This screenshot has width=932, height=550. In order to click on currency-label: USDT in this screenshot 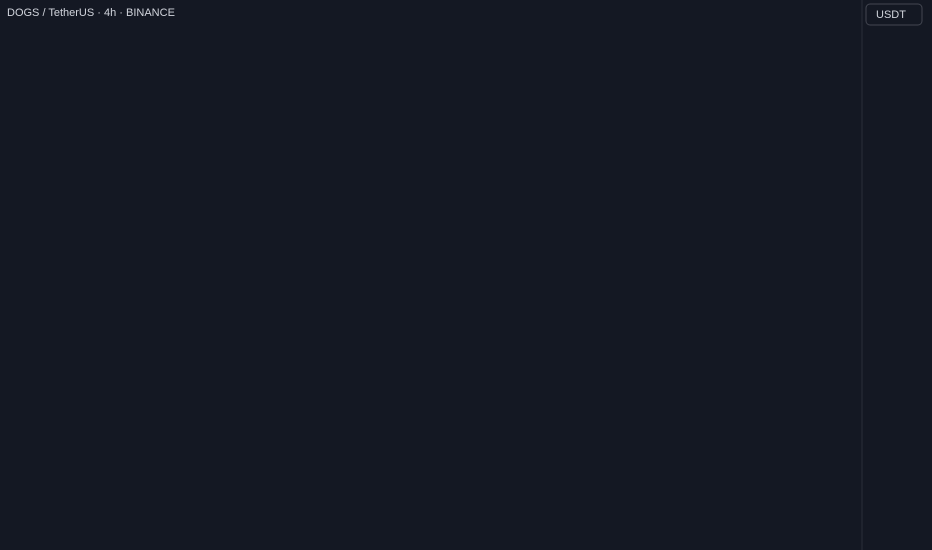, I will do `click(891, 15)`.